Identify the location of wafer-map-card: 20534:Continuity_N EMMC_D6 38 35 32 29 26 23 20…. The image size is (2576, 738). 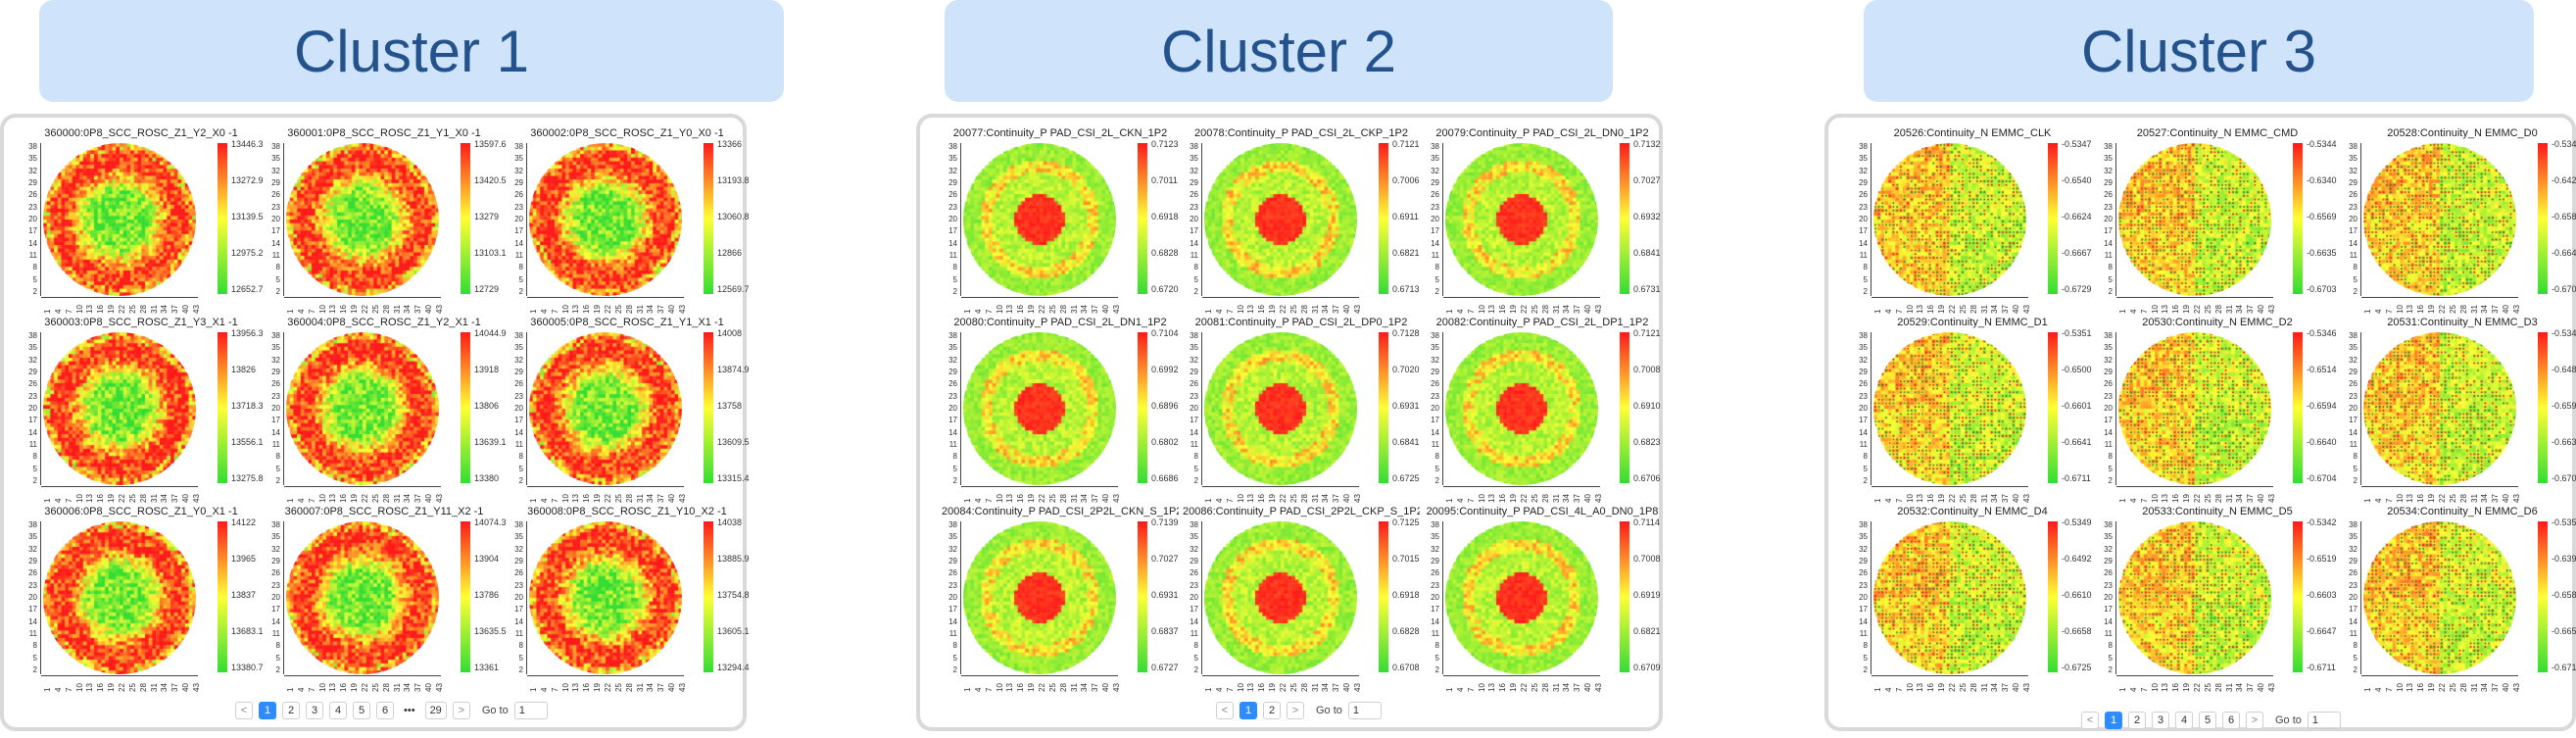
(2459, 599).